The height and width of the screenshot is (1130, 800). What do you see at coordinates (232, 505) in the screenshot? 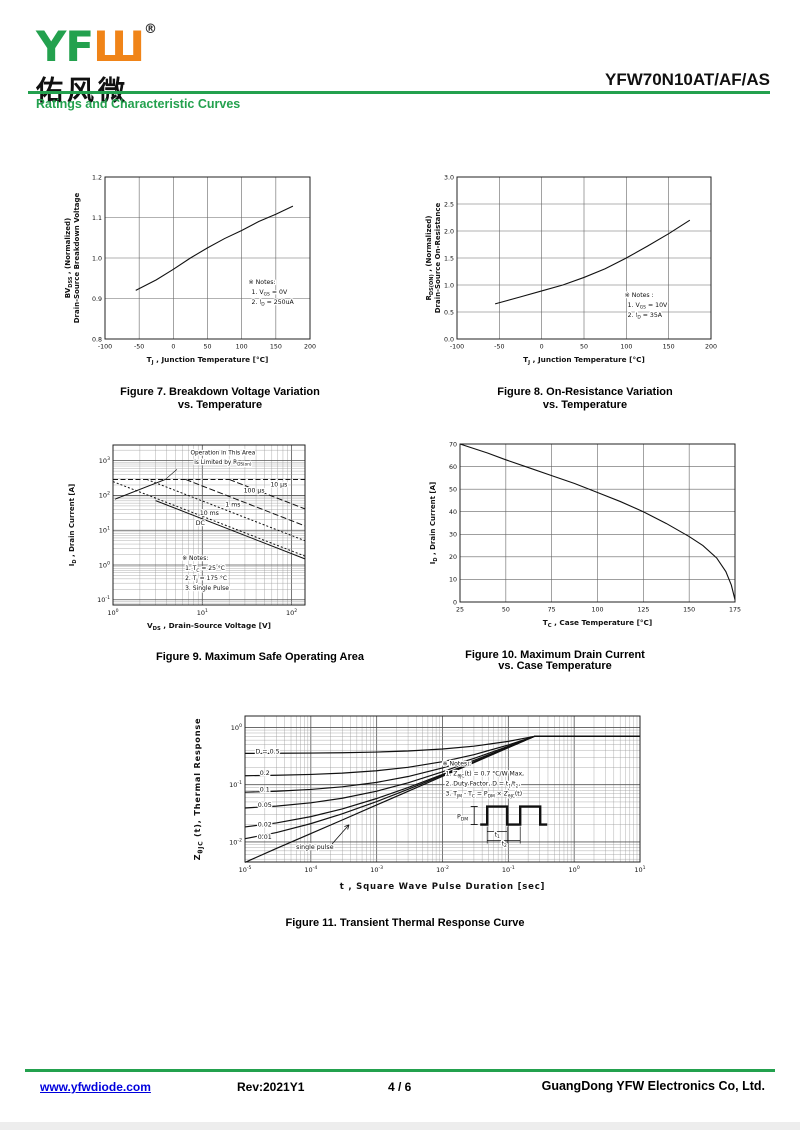
I see `svg-text: 1 ms` at bounding box center [232, 505].